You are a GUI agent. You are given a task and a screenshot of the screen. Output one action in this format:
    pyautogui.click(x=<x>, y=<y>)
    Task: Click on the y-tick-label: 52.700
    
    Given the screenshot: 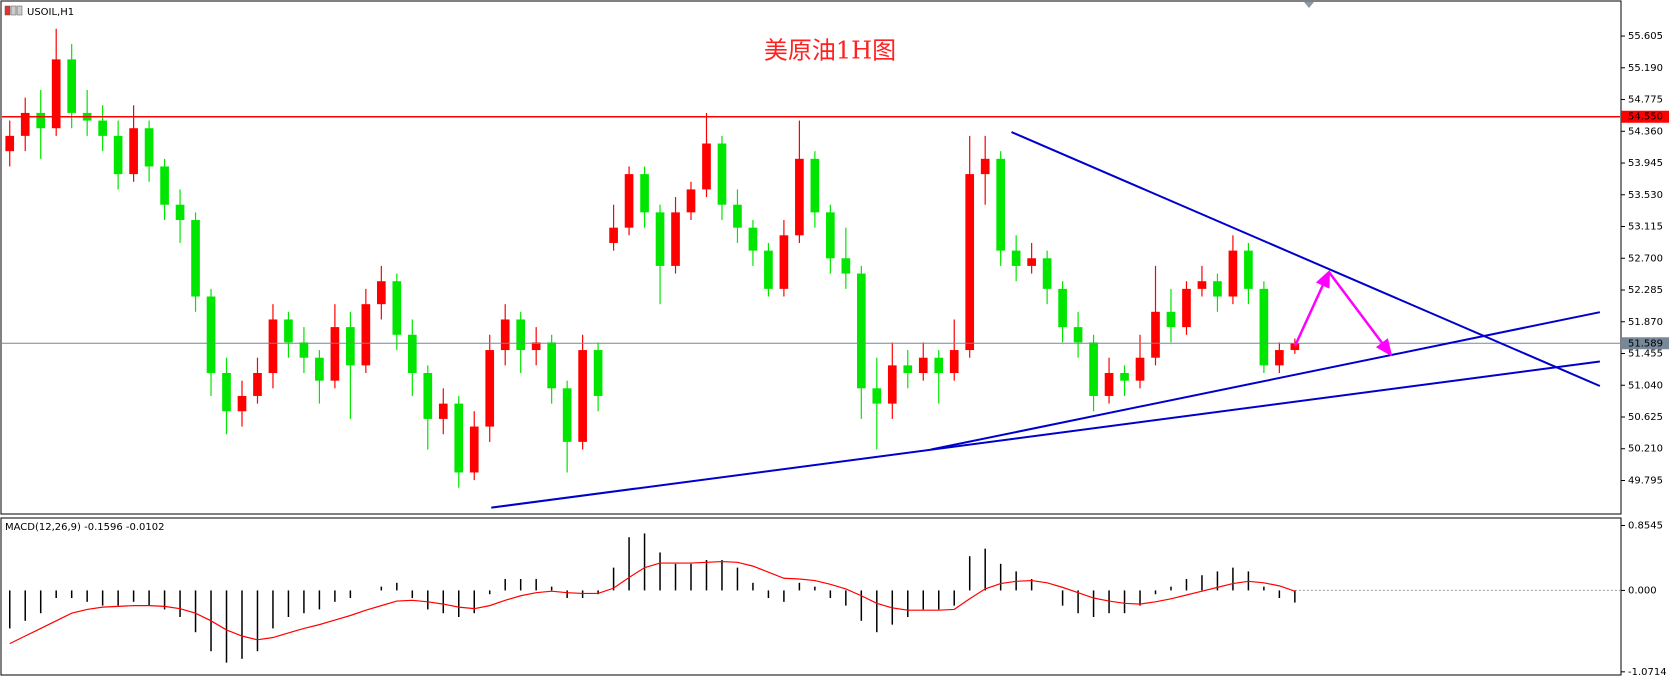 What is the action you would take?
    pyautogui.click(x=1645, y=258)
    